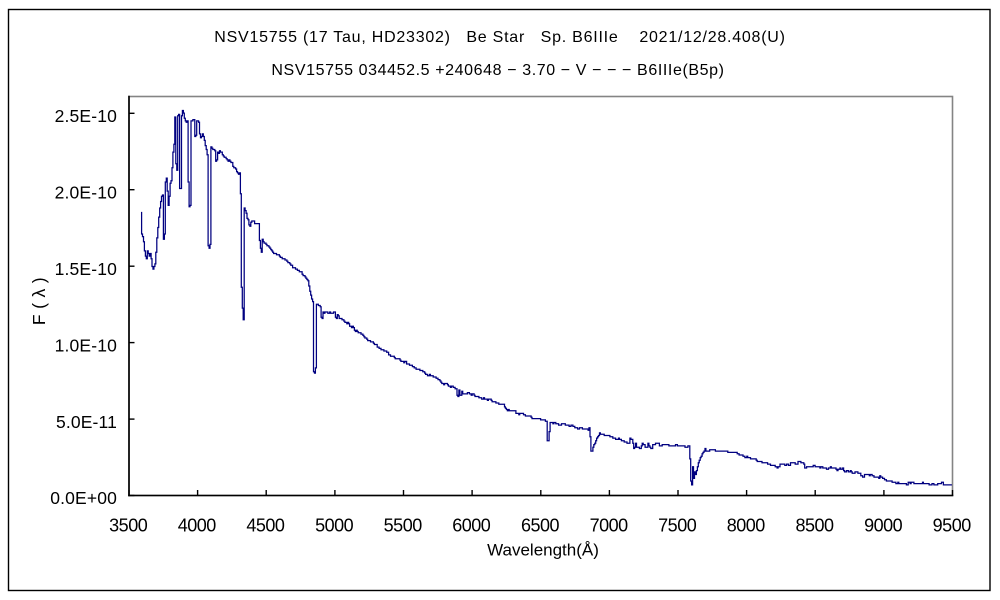 The image size is (1000, 600). What do you see at coordinates (86, 422) in the screenshot?
I see `svg-text: 5.0E-11` at bounding box center [86, 422].